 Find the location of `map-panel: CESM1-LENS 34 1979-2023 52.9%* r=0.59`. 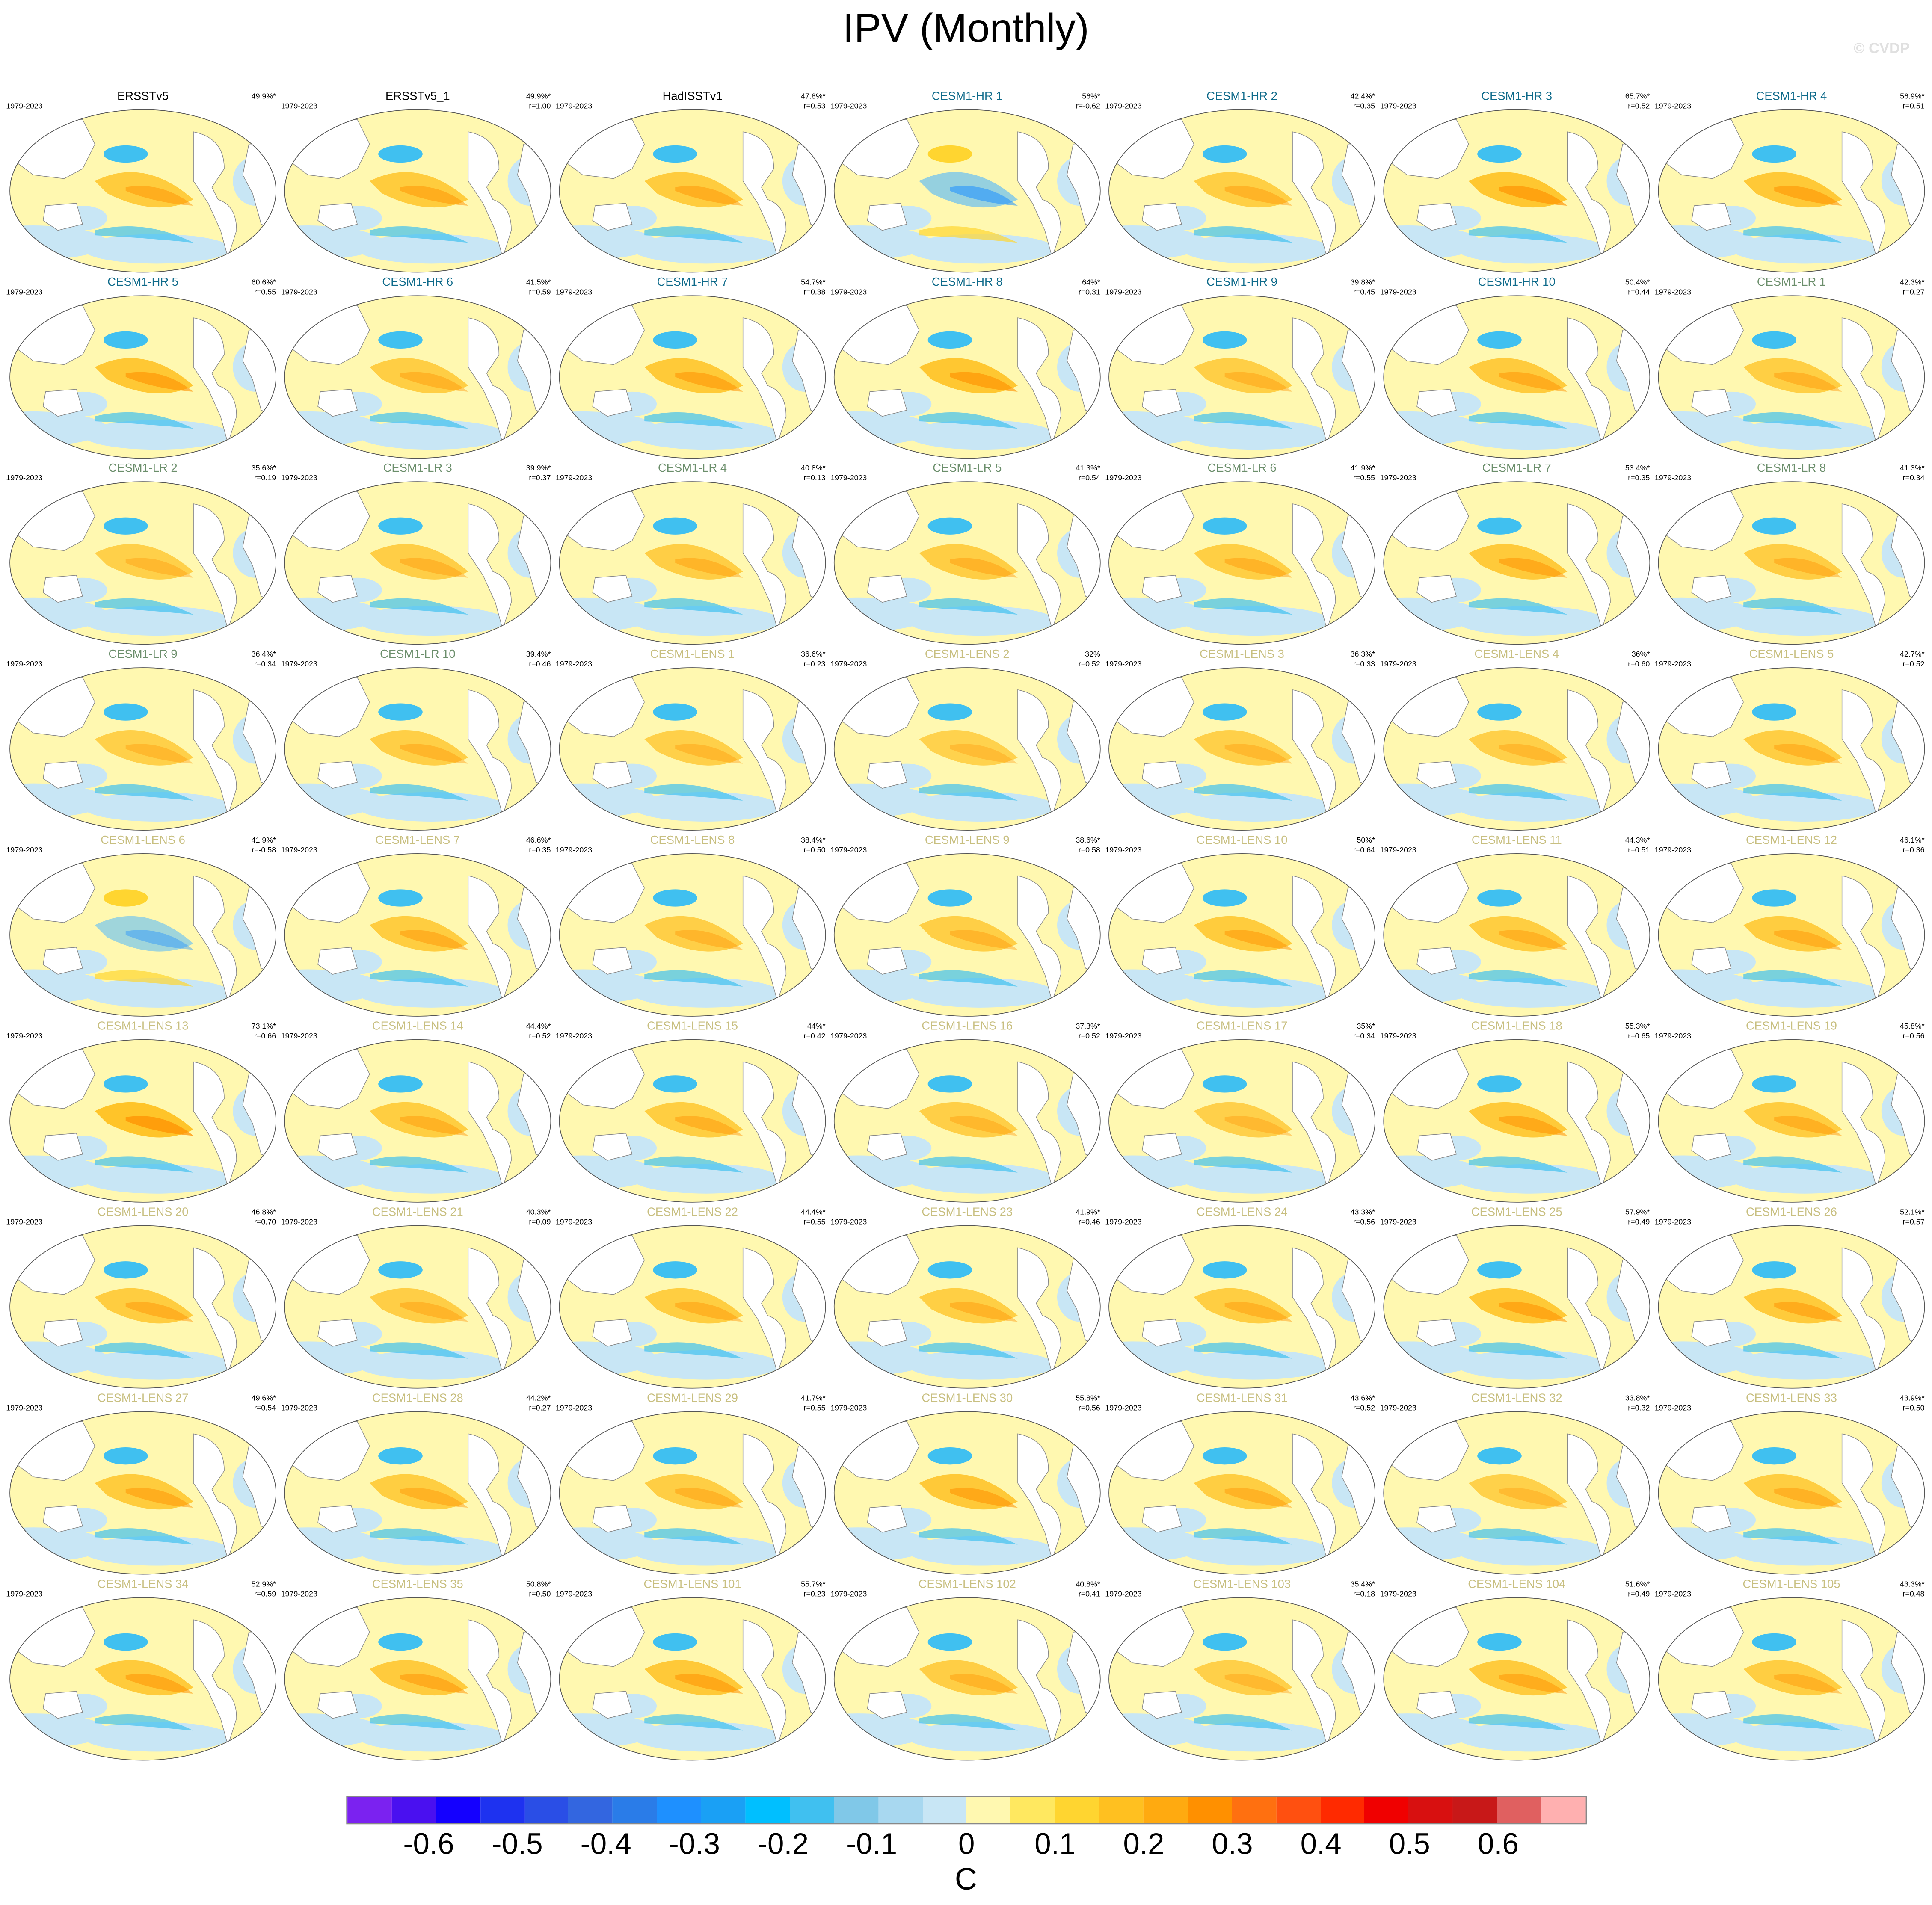

map-panel: CESM1-LENS 34 1979-2023 52.9%* r=0.59 is located at coordinates (142, 1673).